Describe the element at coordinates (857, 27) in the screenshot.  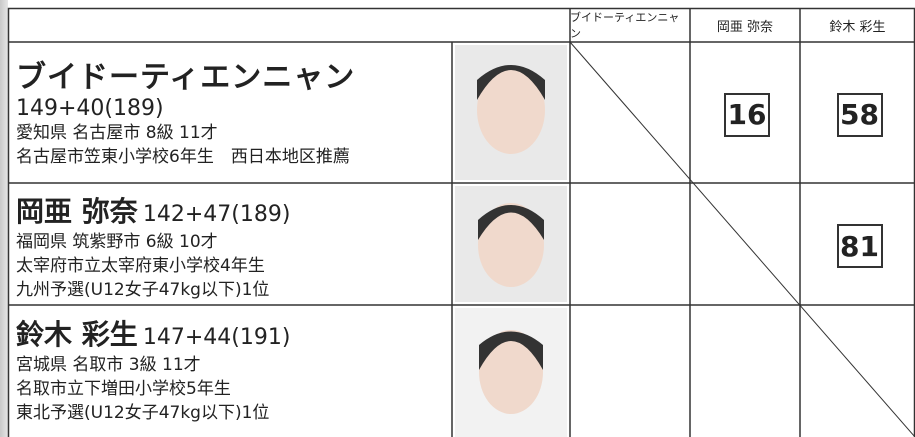
I see `header-cell: 鈴木 彩生` at that location.